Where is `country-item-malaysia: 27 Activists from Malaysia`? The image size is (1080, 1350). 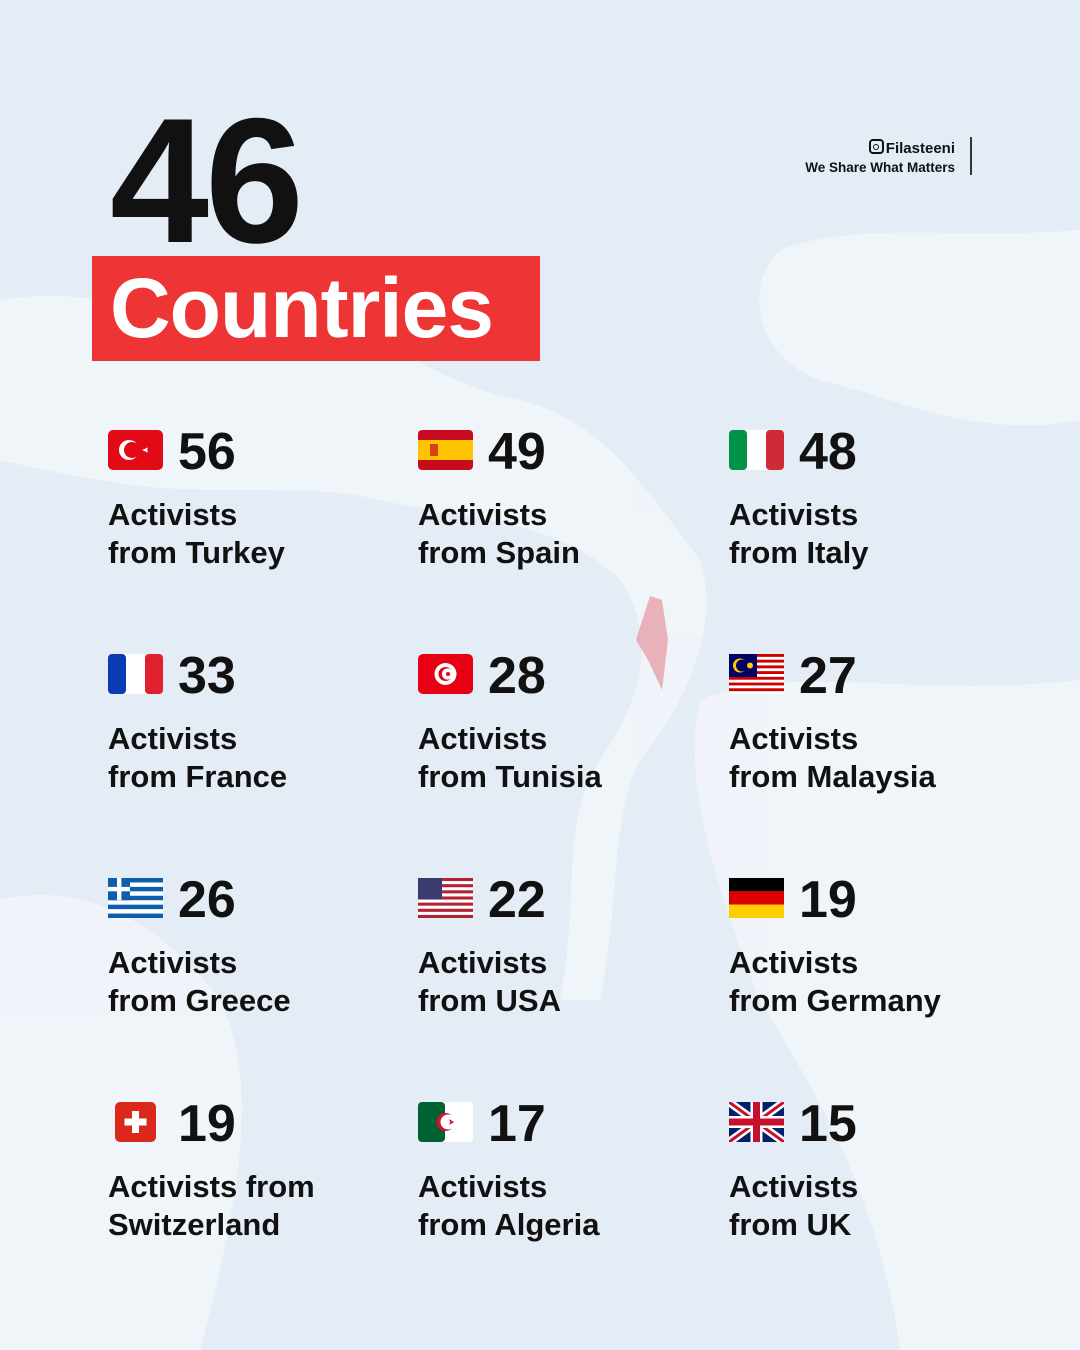 country-item-malaysia: 27 Activists from Malaysia is located at coordinates (879, 752).